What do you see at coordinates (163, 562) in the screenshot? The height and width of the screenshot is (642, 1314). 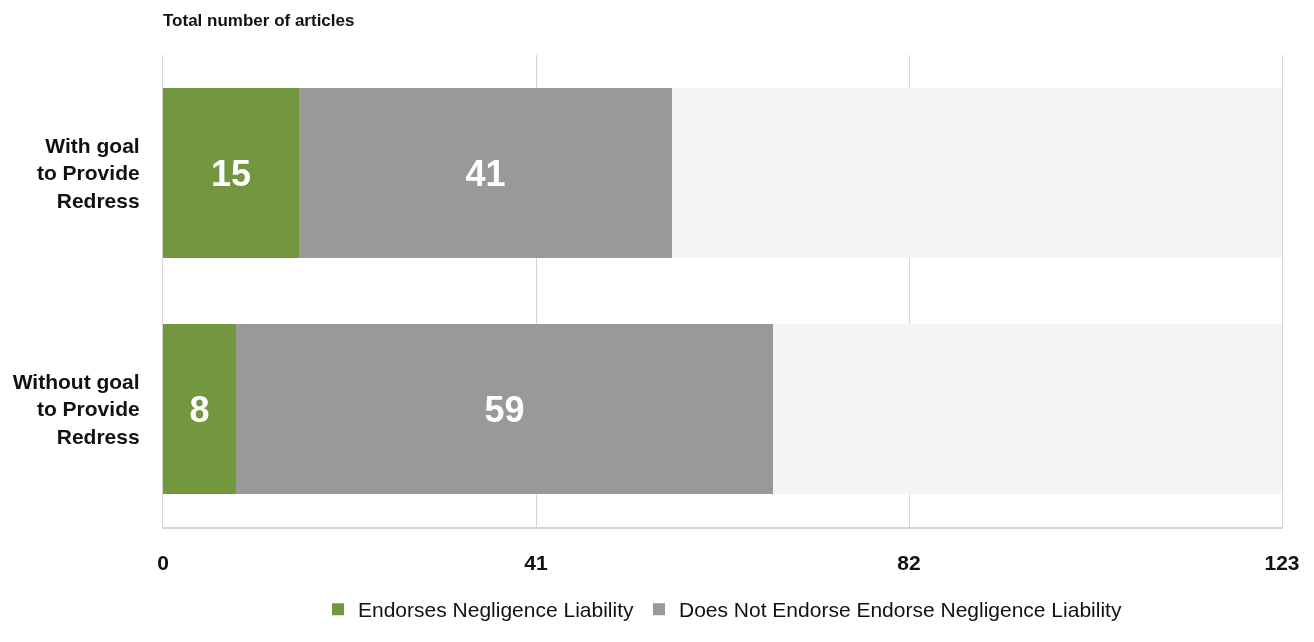 I see `x-tick-label: 0` at bounding box center [163, 562].